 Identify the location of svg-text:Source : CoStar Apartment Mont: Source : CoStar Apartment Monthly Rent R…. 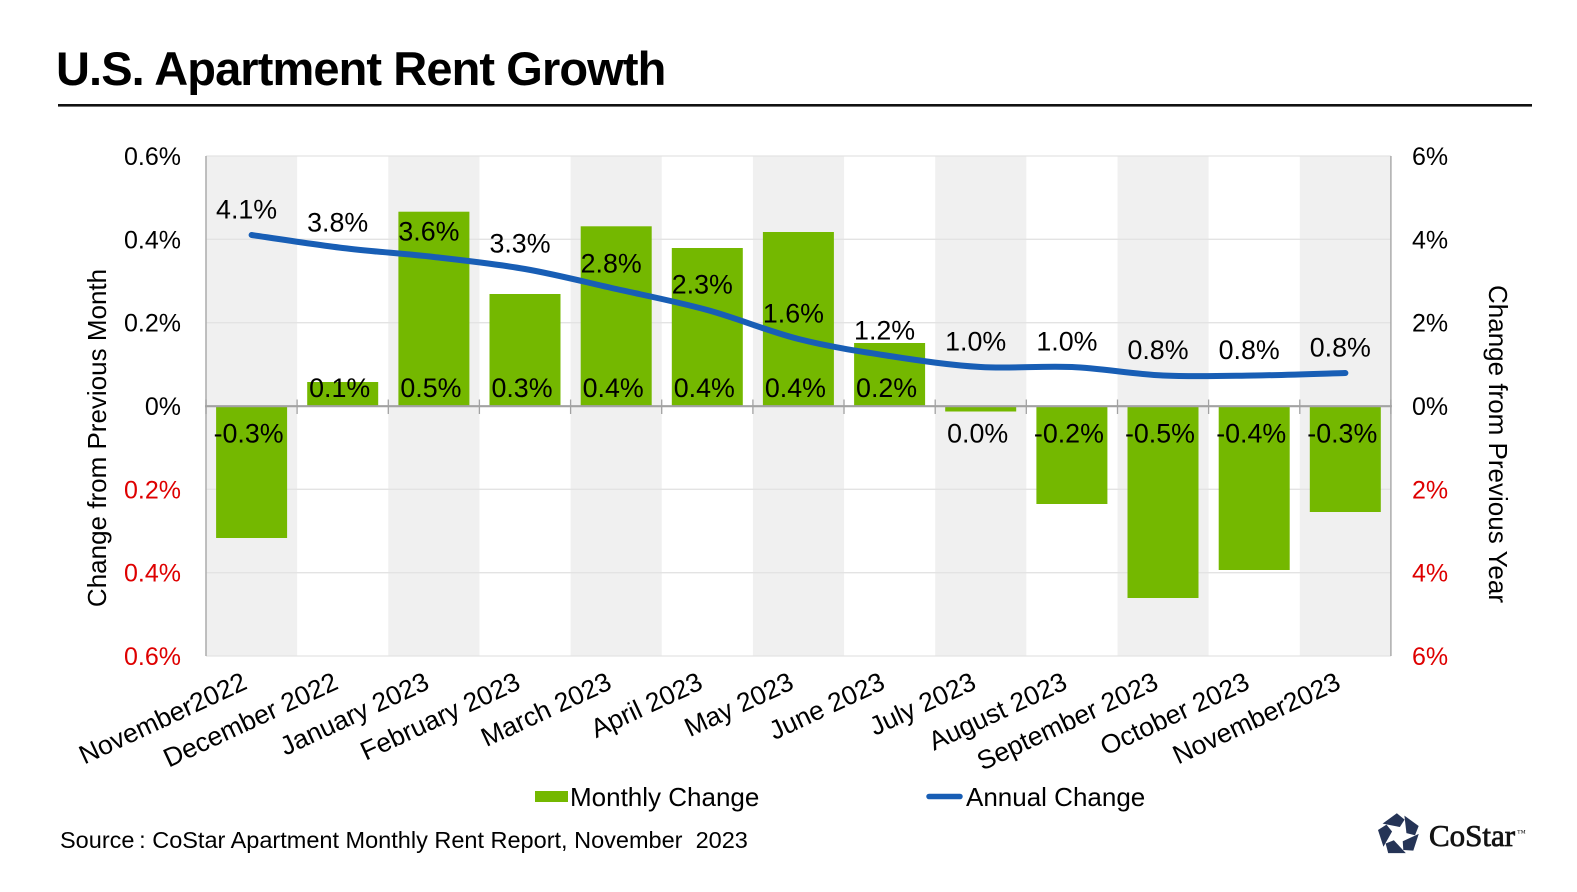
(404, 840).